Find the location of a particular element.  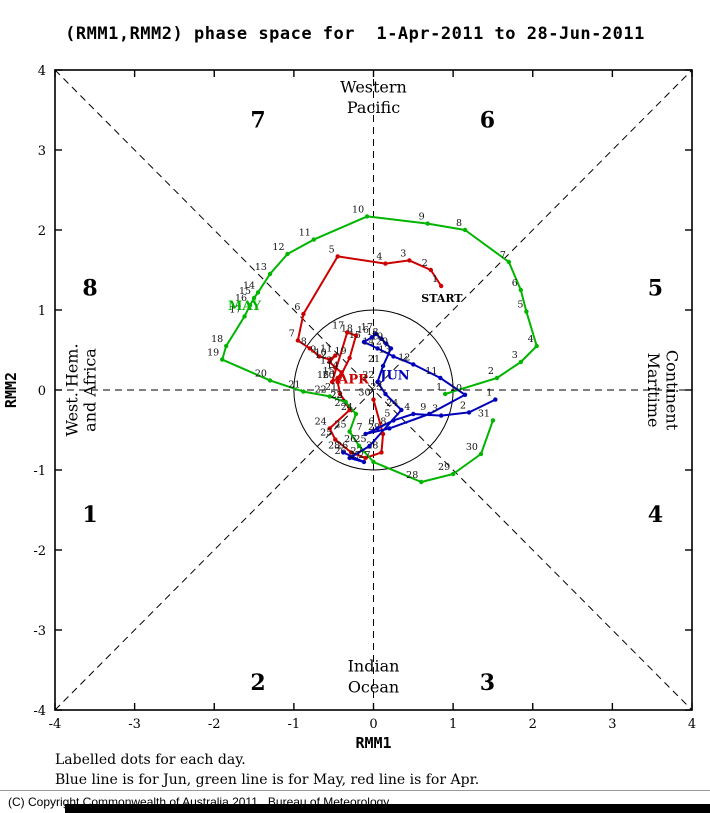

y-tick-label: 2 is located at coordinates (42, 231).